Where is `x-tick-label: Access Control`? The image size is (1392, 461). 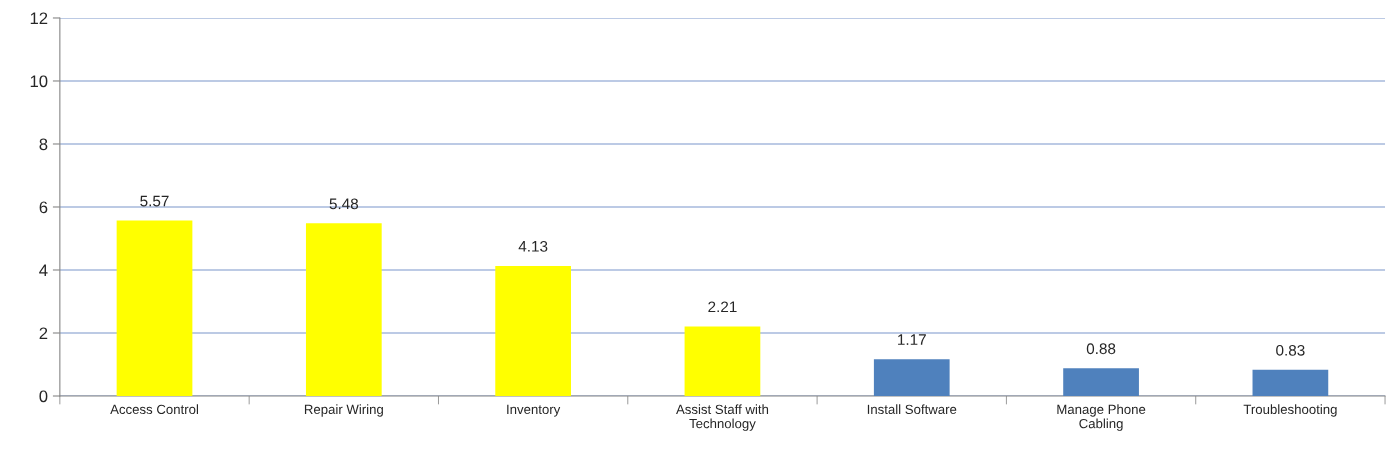 x-tick-label: Access Control is located at coordinates (154, 409).